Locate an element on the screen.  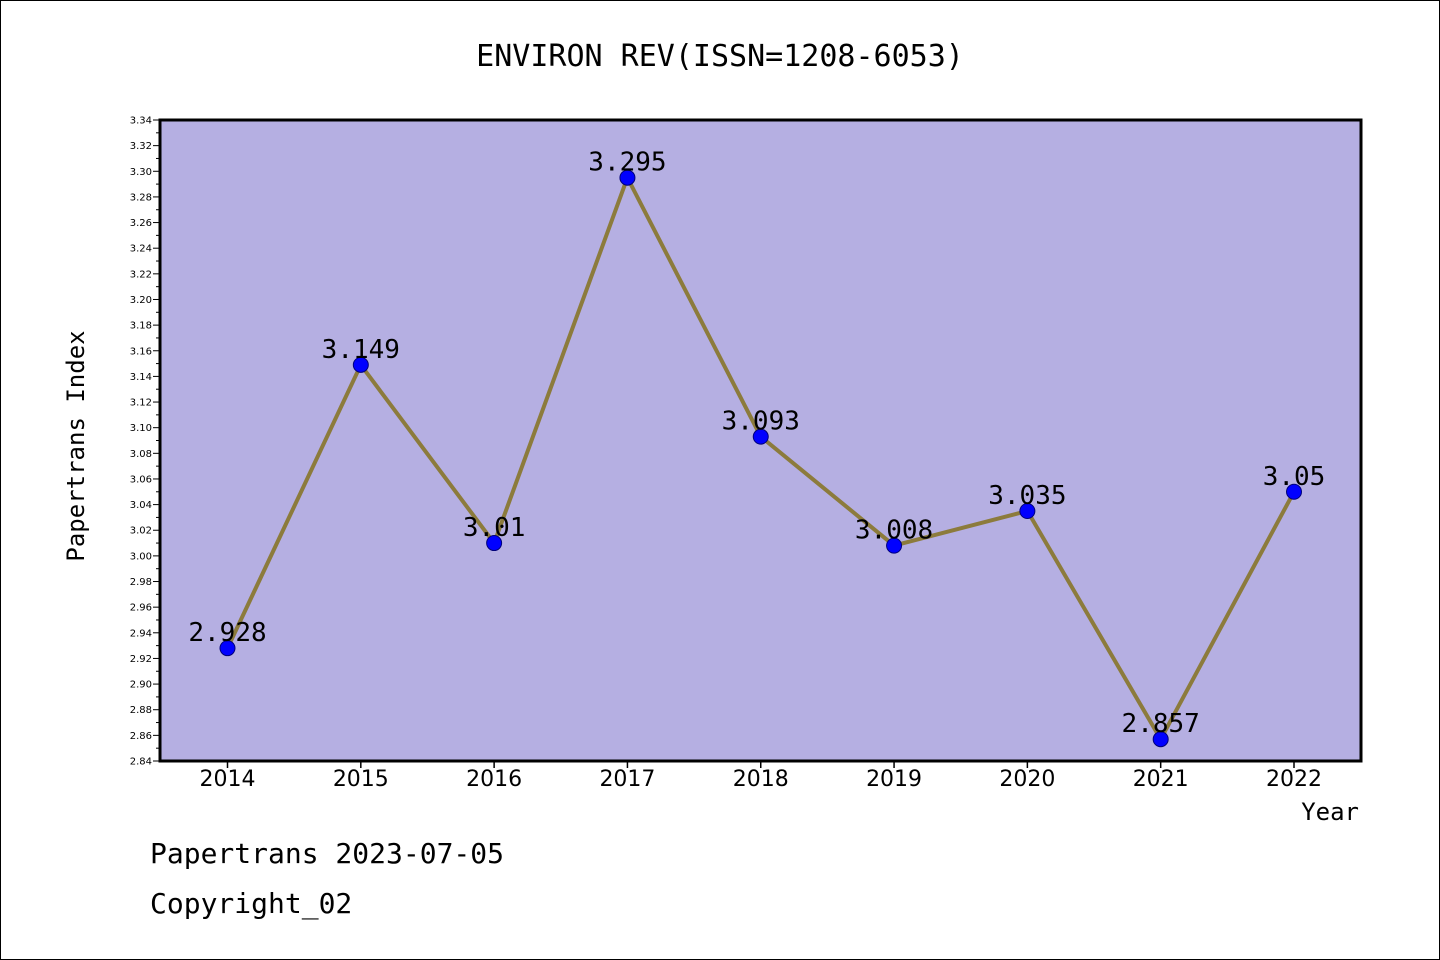
y-tick-label: 2.90 is located at coordinates (141, 685).